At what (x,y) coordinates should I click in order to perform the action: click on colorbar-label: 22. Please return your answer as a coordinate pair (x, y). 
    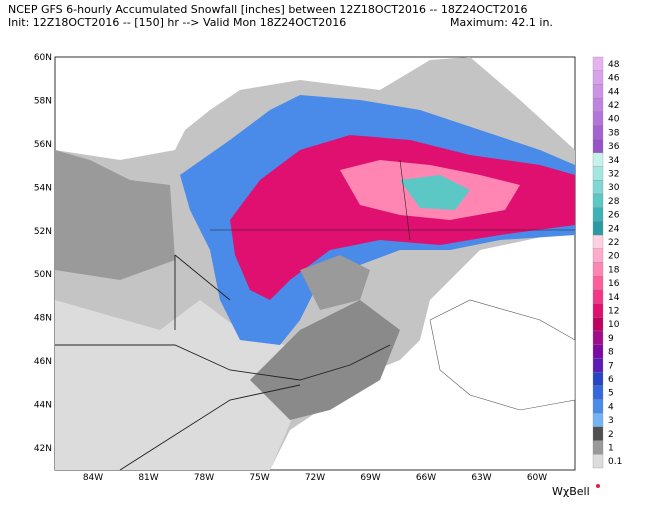
    Looking at the image, I should click on (613, 243).